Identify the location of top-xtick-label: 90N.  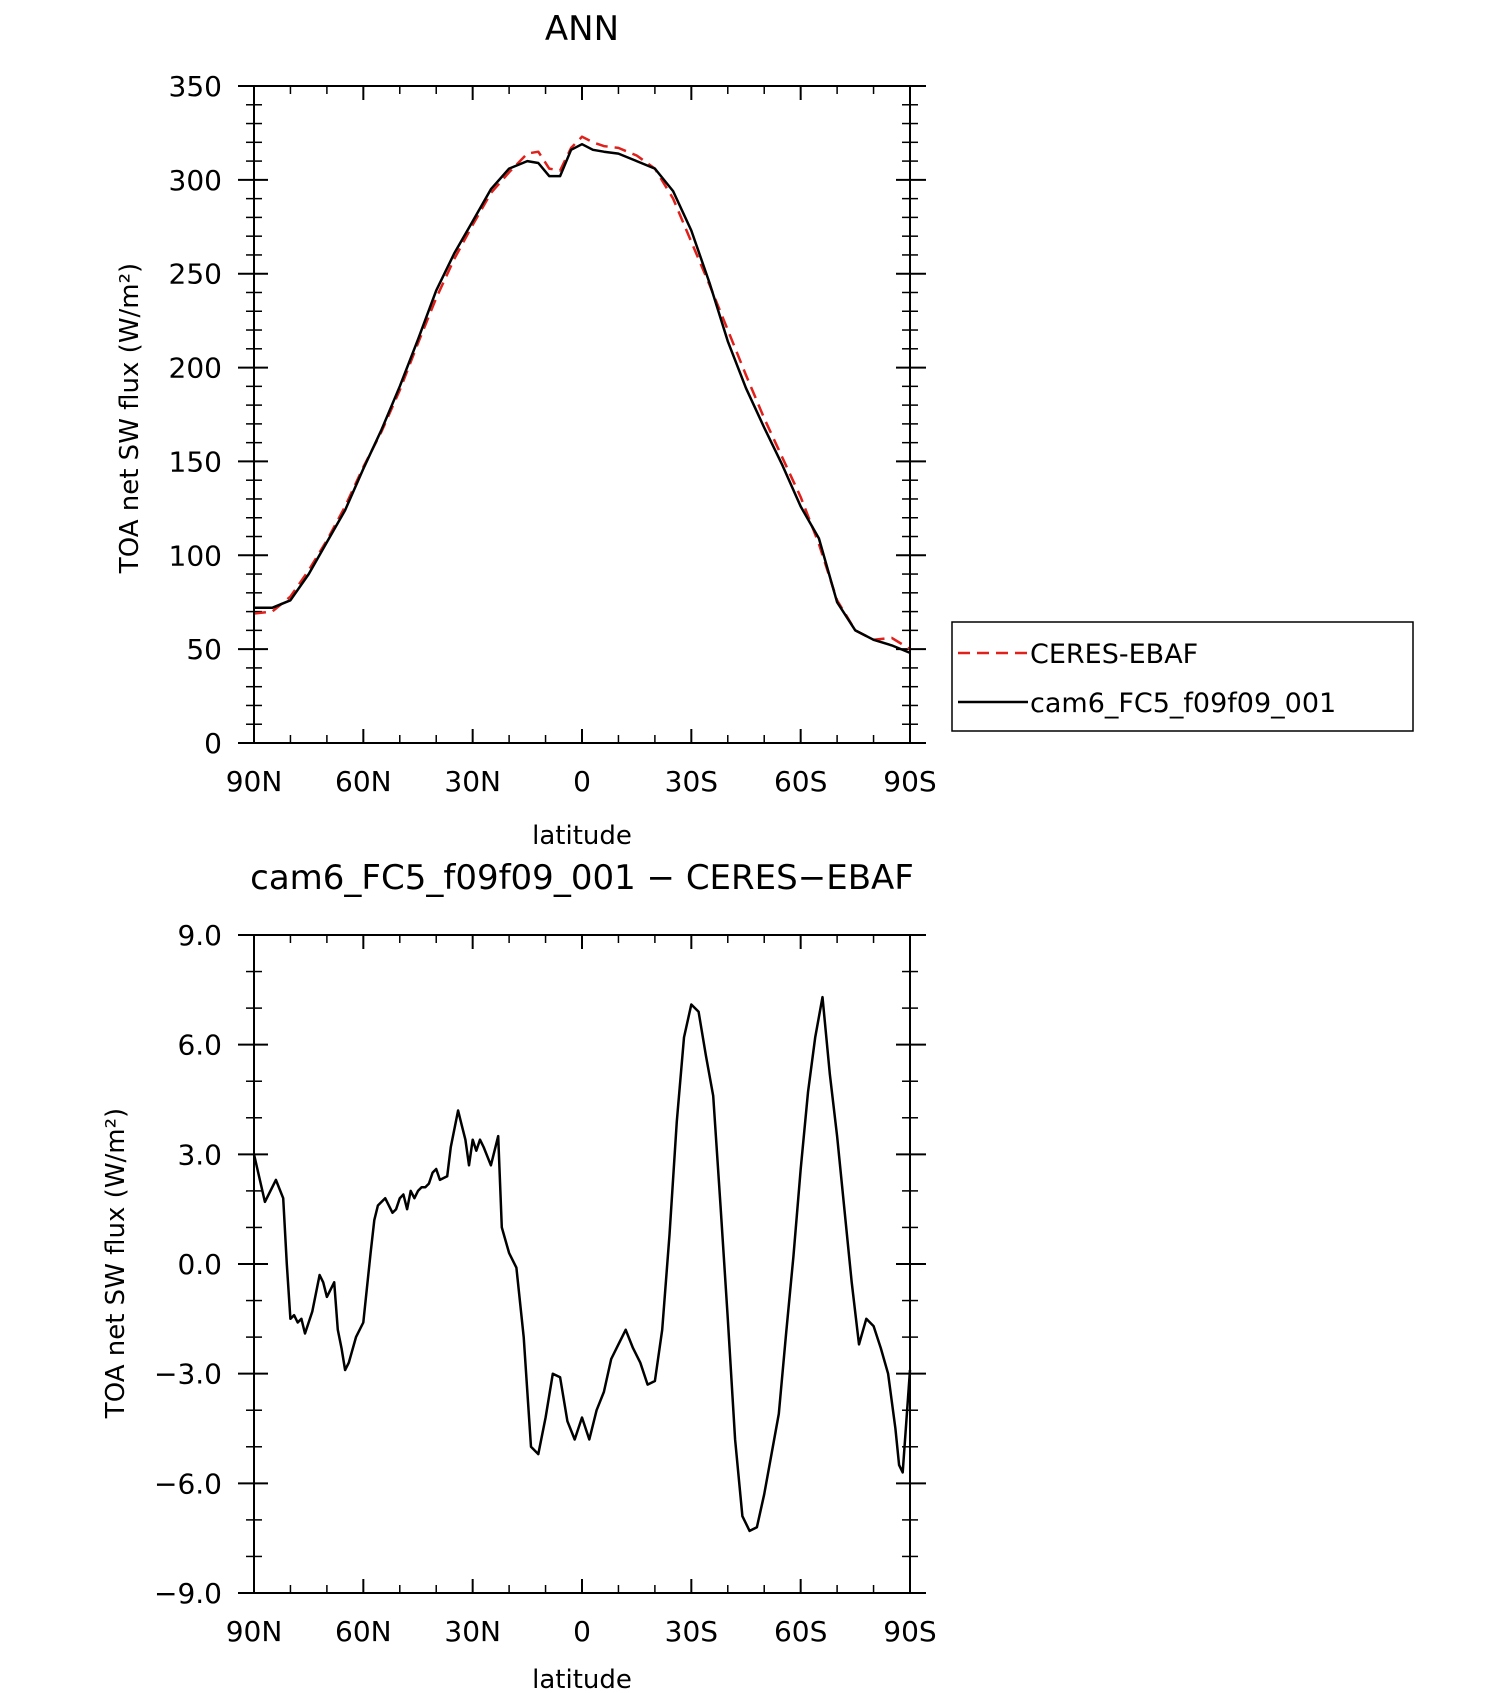
(254, 781).